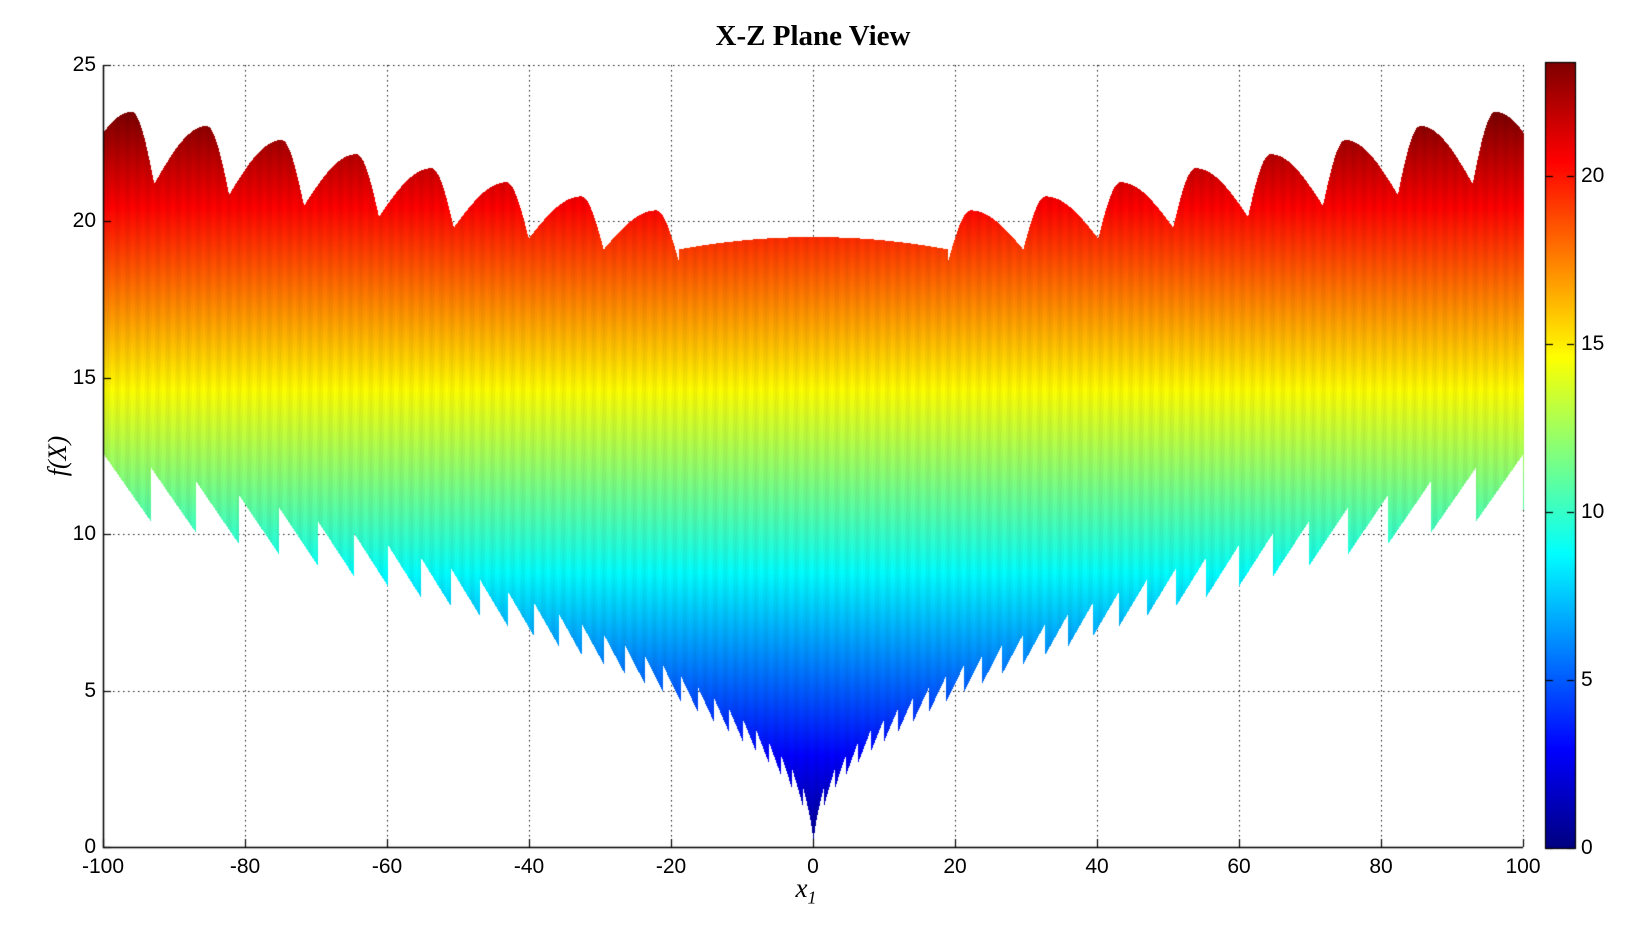  I want to click on x-tick-label: 60, so click(1239, 866).